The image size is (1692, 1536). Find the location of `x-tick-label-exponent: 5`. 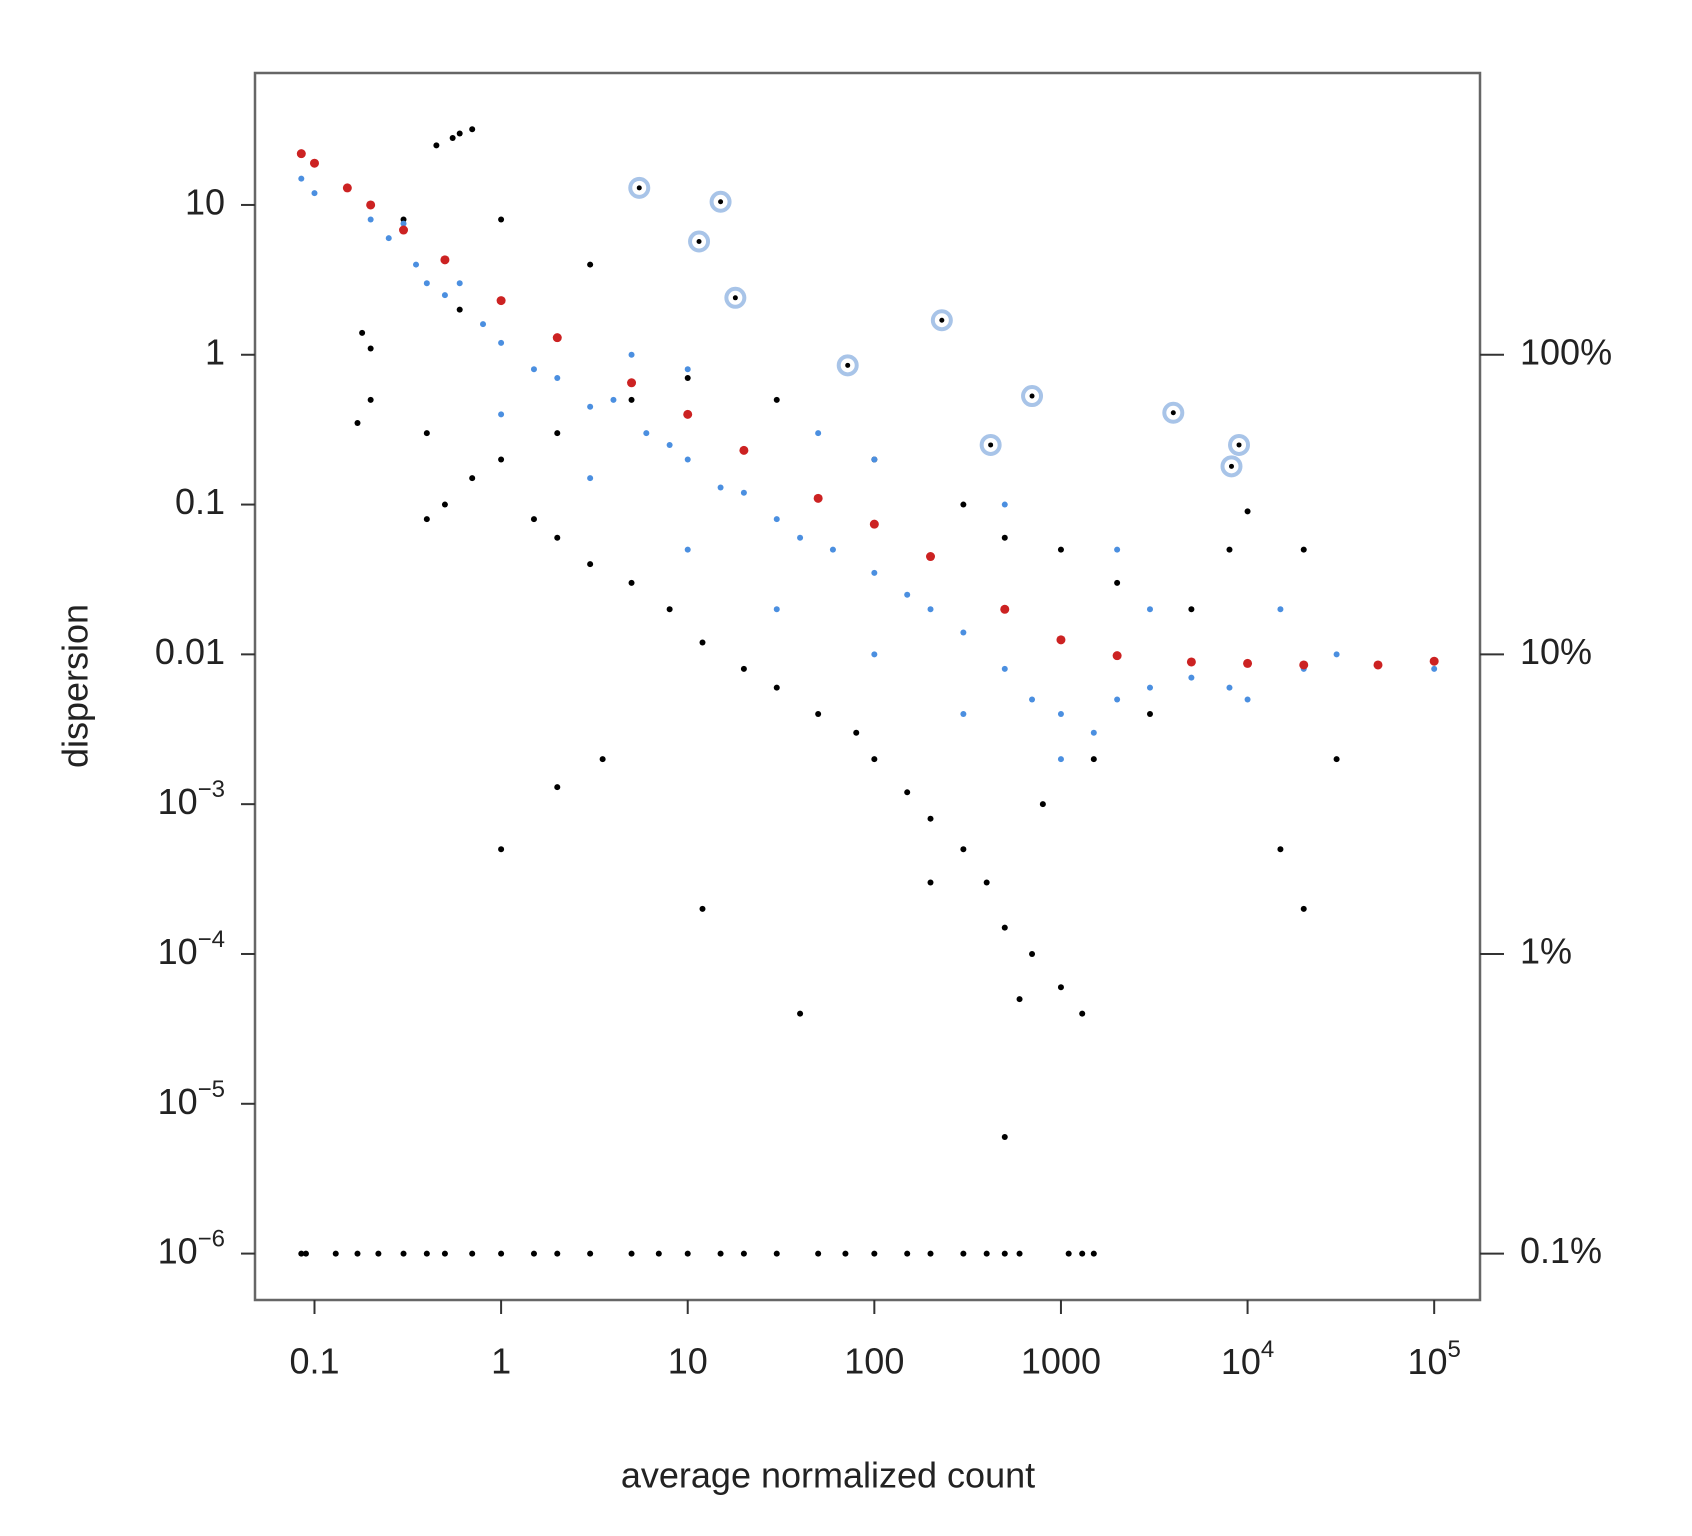

x-tick-label-exponent: 5 is located at coordinates (1454, 1349).